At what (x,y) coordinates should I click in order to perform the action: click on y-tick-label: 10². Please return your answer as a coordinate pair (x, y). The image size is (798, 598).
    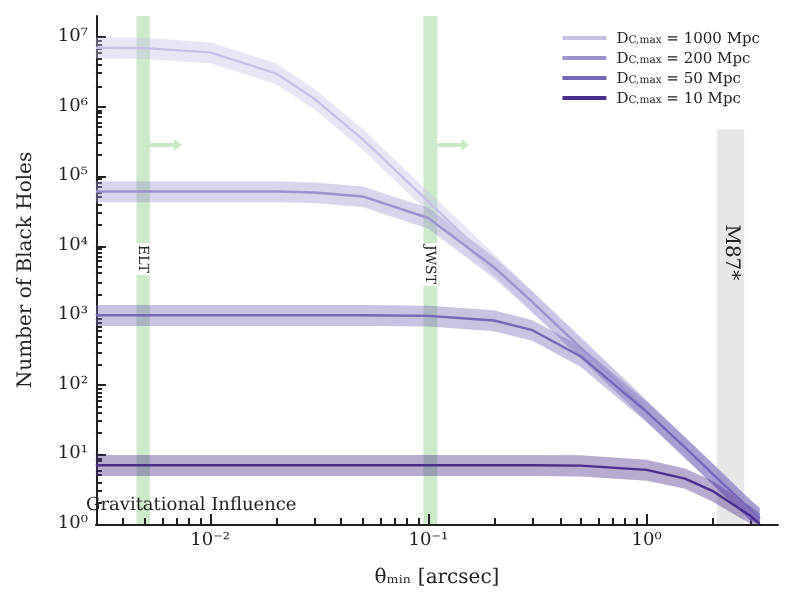
    Looking at the image, I should click on (73, 384).